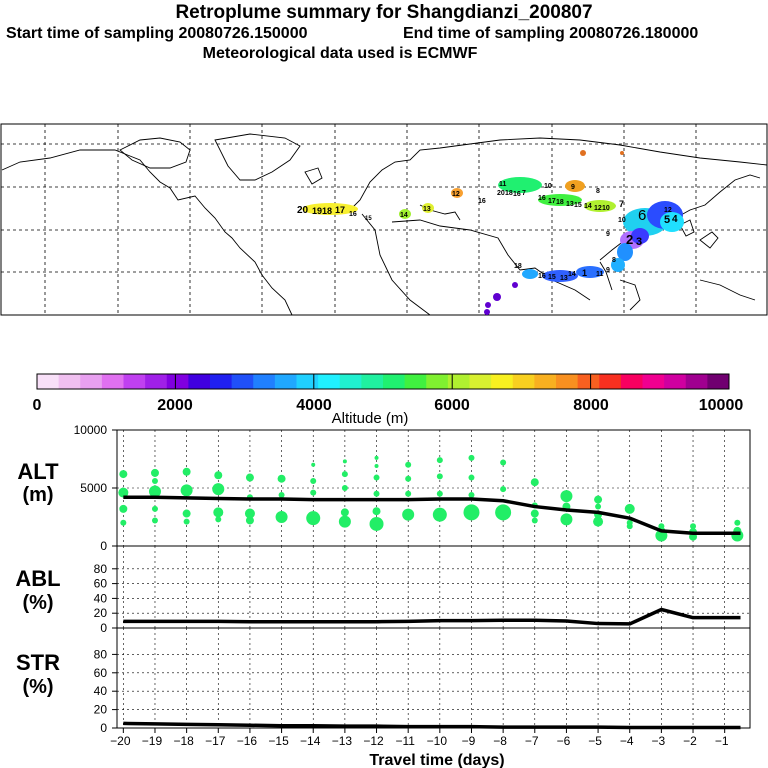 The image size is (768, 768). Describe the element at coordinates (340, 210) in the screenshot. I see `plume-label-17: 17` at that location.